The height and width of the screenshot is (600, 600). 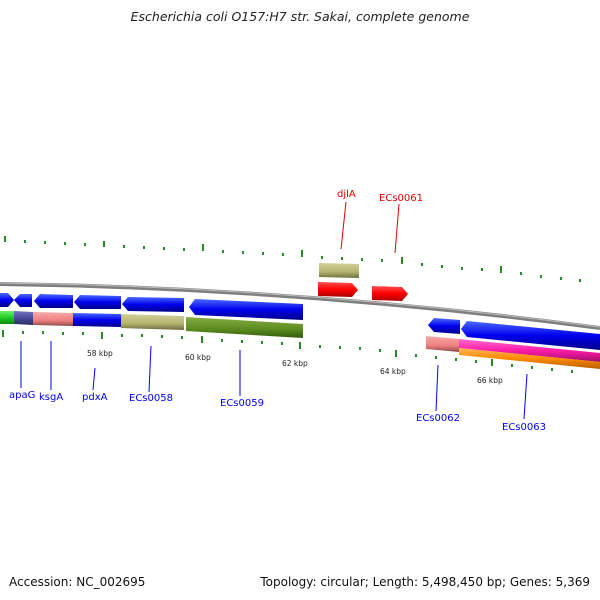 What do you see at coordinates (338, 289) in the screenshot?
I see `cds-djlA` at bounding box center [338, 289].